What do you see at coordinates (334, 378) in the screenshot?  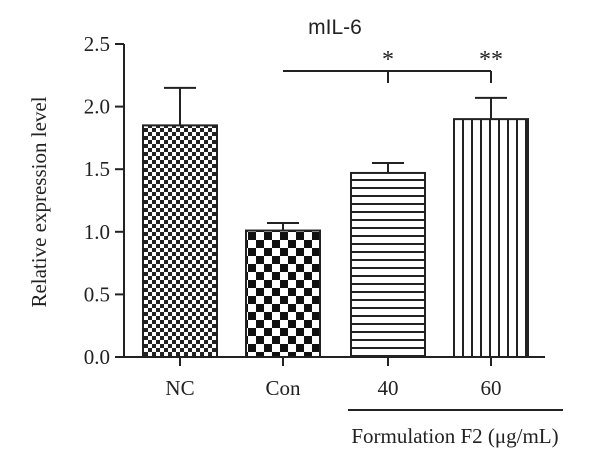 I see `x-axis: NC Con 40 60` at bounding box center [334, 378].